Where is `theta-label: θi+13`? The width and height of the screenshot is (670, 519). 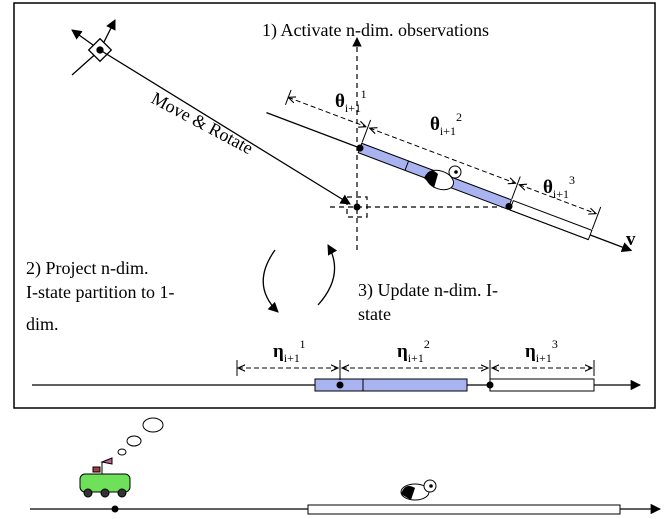 theta-label: θi+13 is located at coordinates (559, 187).